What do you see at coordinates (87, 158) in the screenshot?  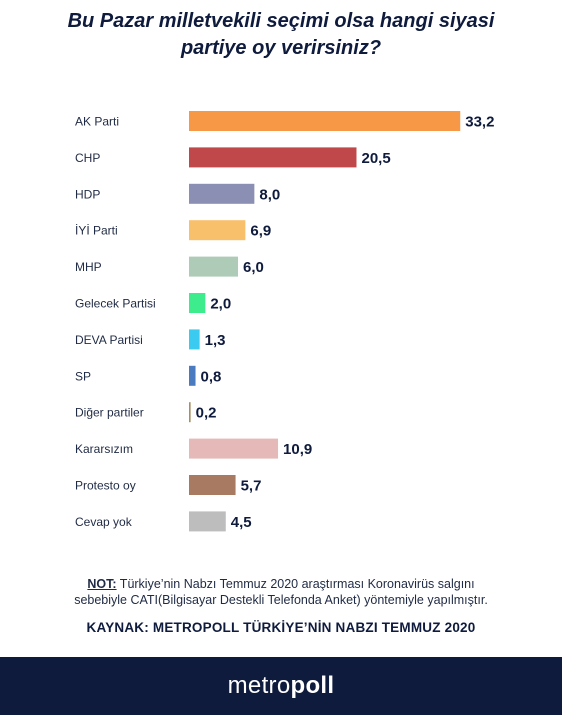 I see `category-label-chp: CHP` at bounding box center [87, 158].